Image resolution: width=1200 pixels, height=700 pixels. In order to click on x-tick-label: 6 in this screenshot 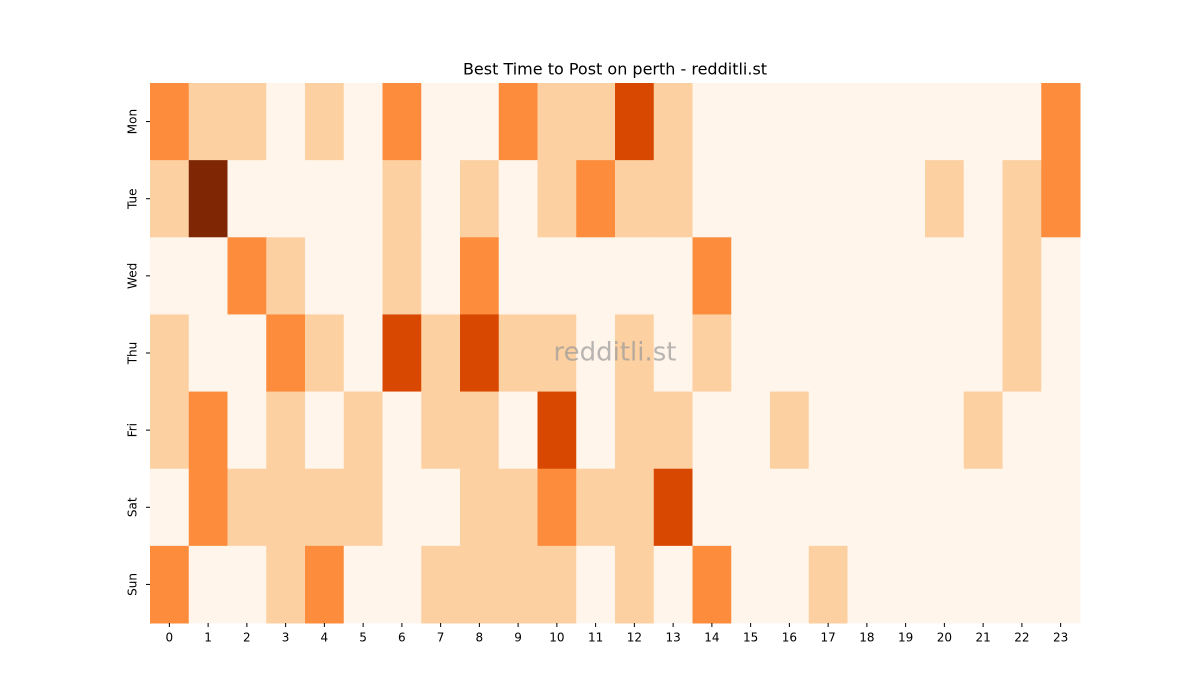, I will do `click(402, 638)`.